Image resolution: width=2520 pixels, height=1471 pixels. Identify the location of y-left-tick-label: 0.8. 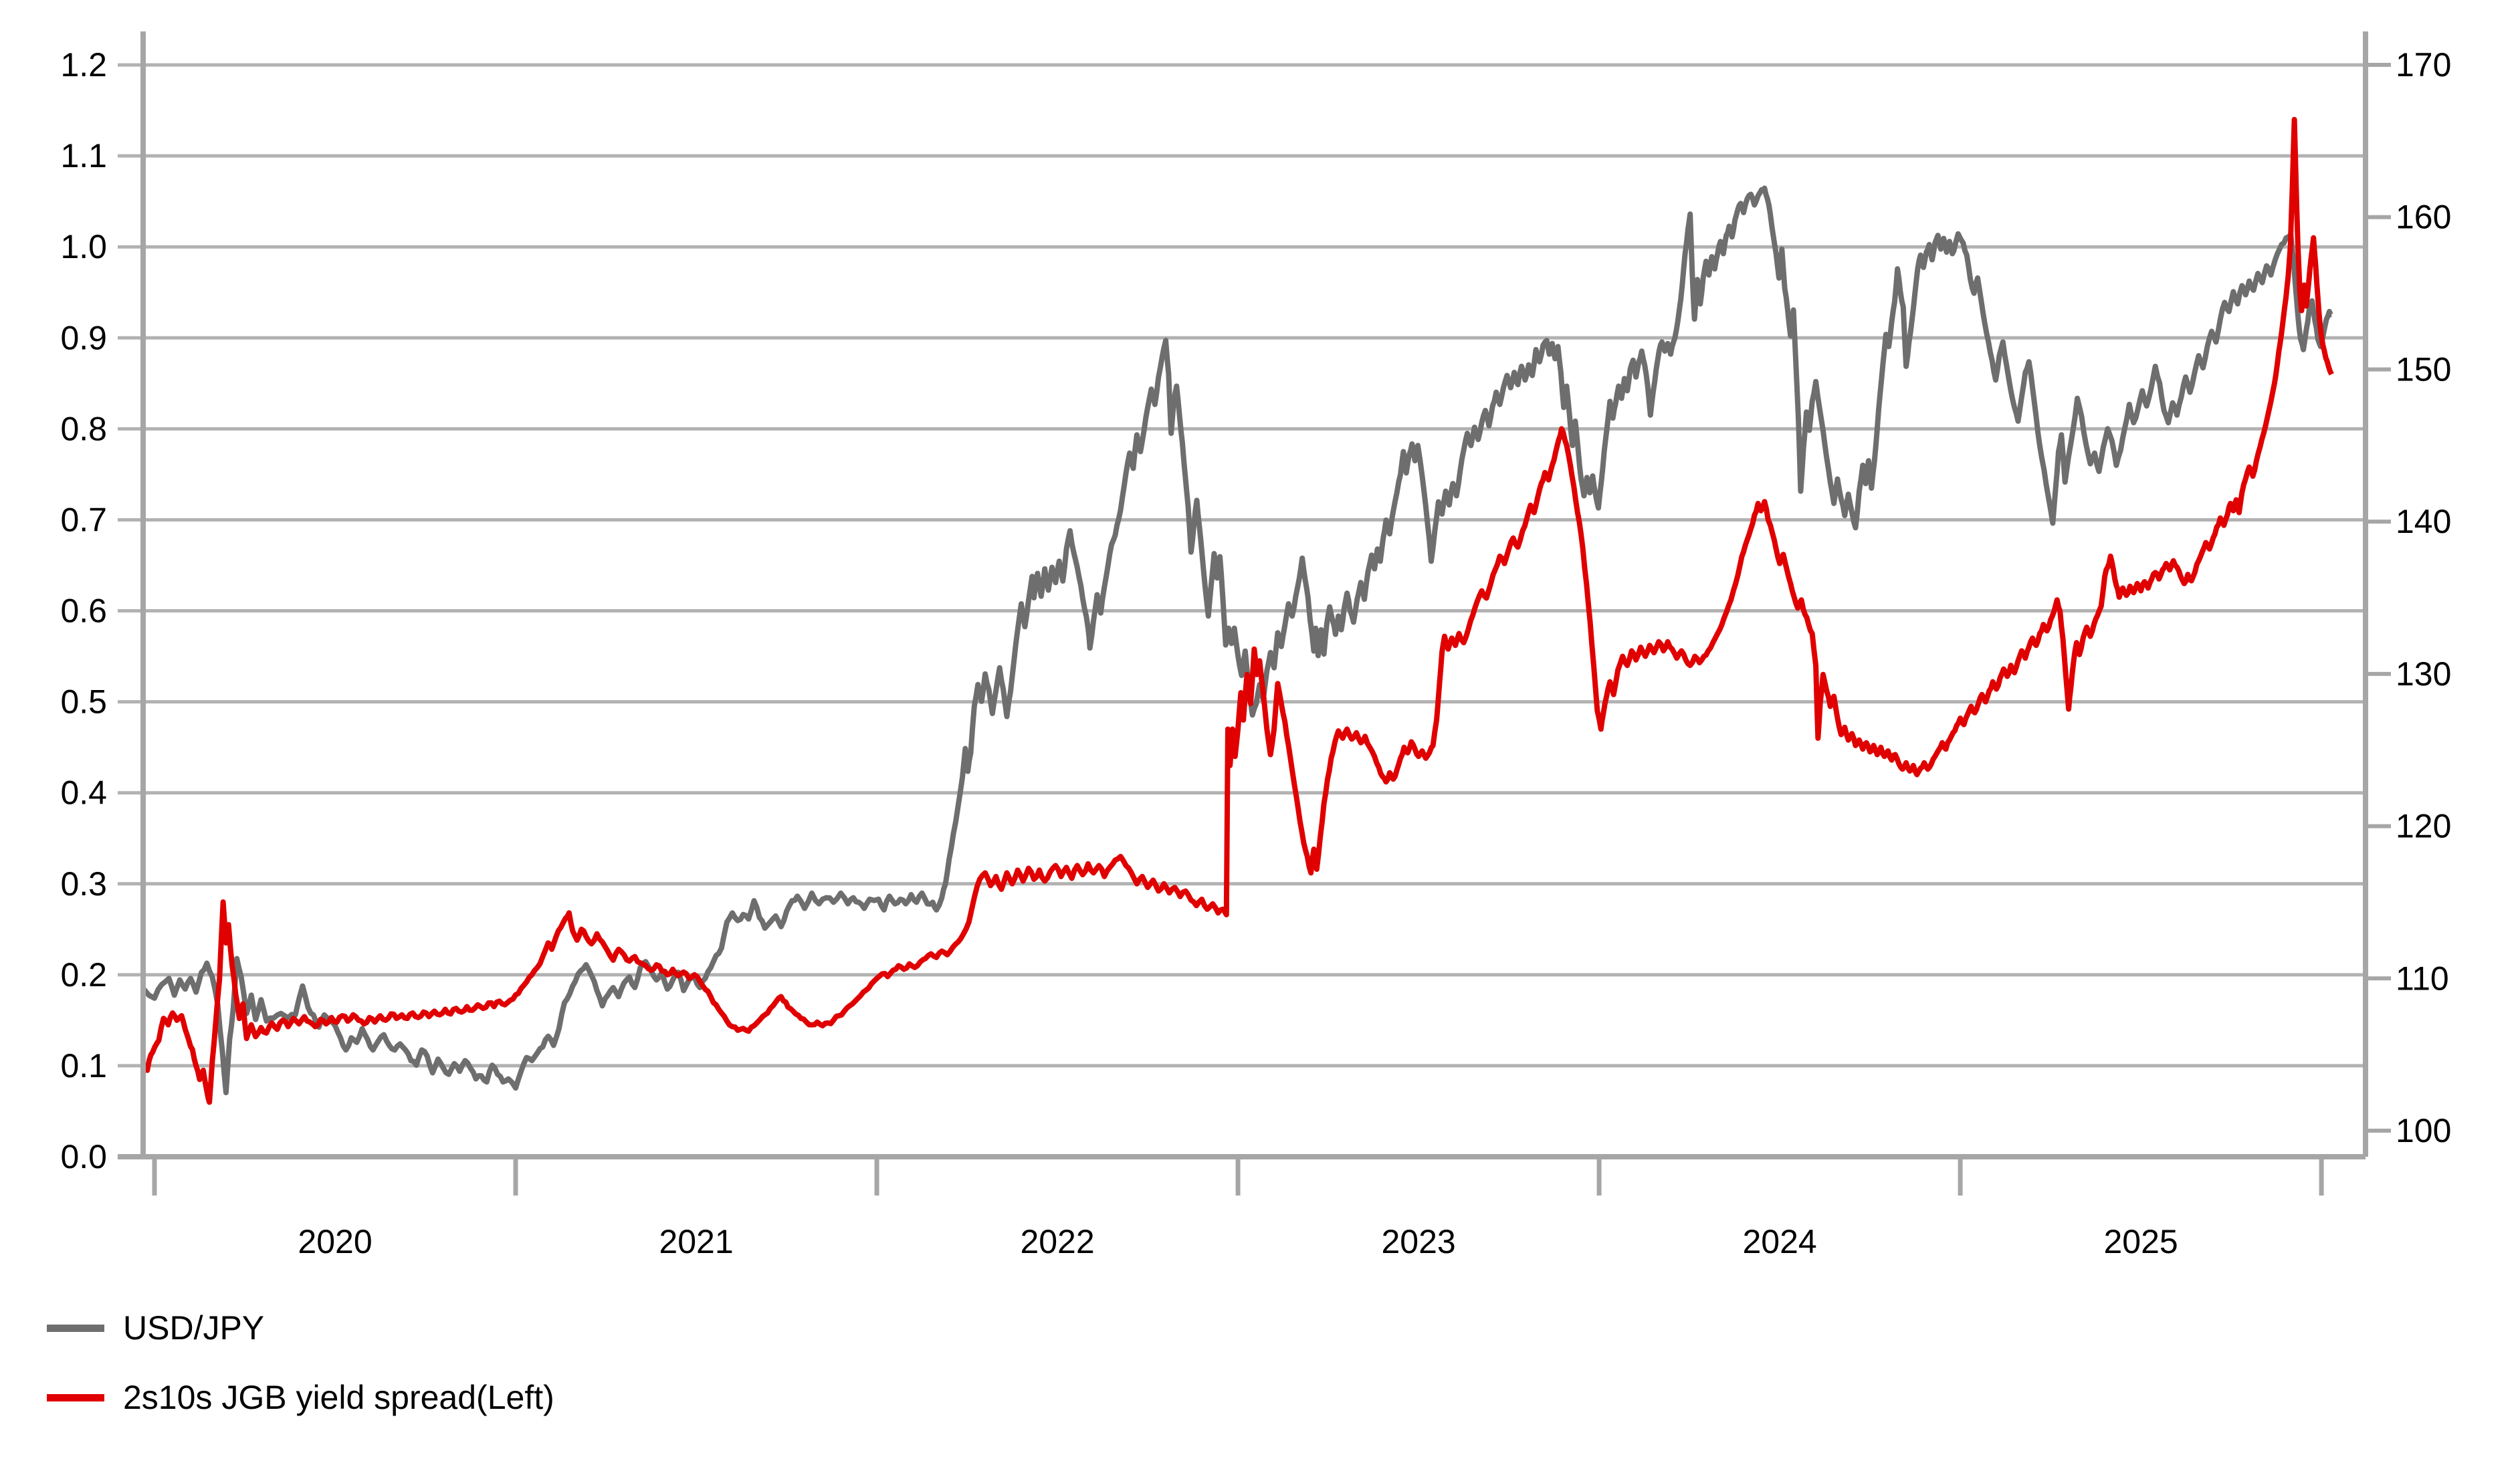
(83, 428).